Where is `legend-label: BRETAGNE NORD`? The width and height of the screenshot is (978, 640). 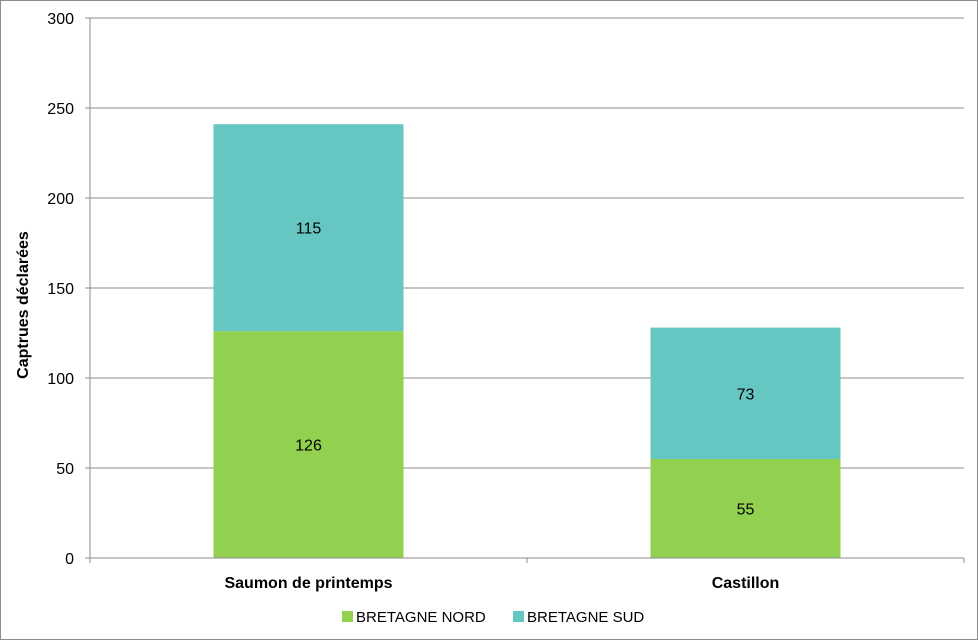
legend-label: BRETAGNE NORD is located at coordinates (421, 617).